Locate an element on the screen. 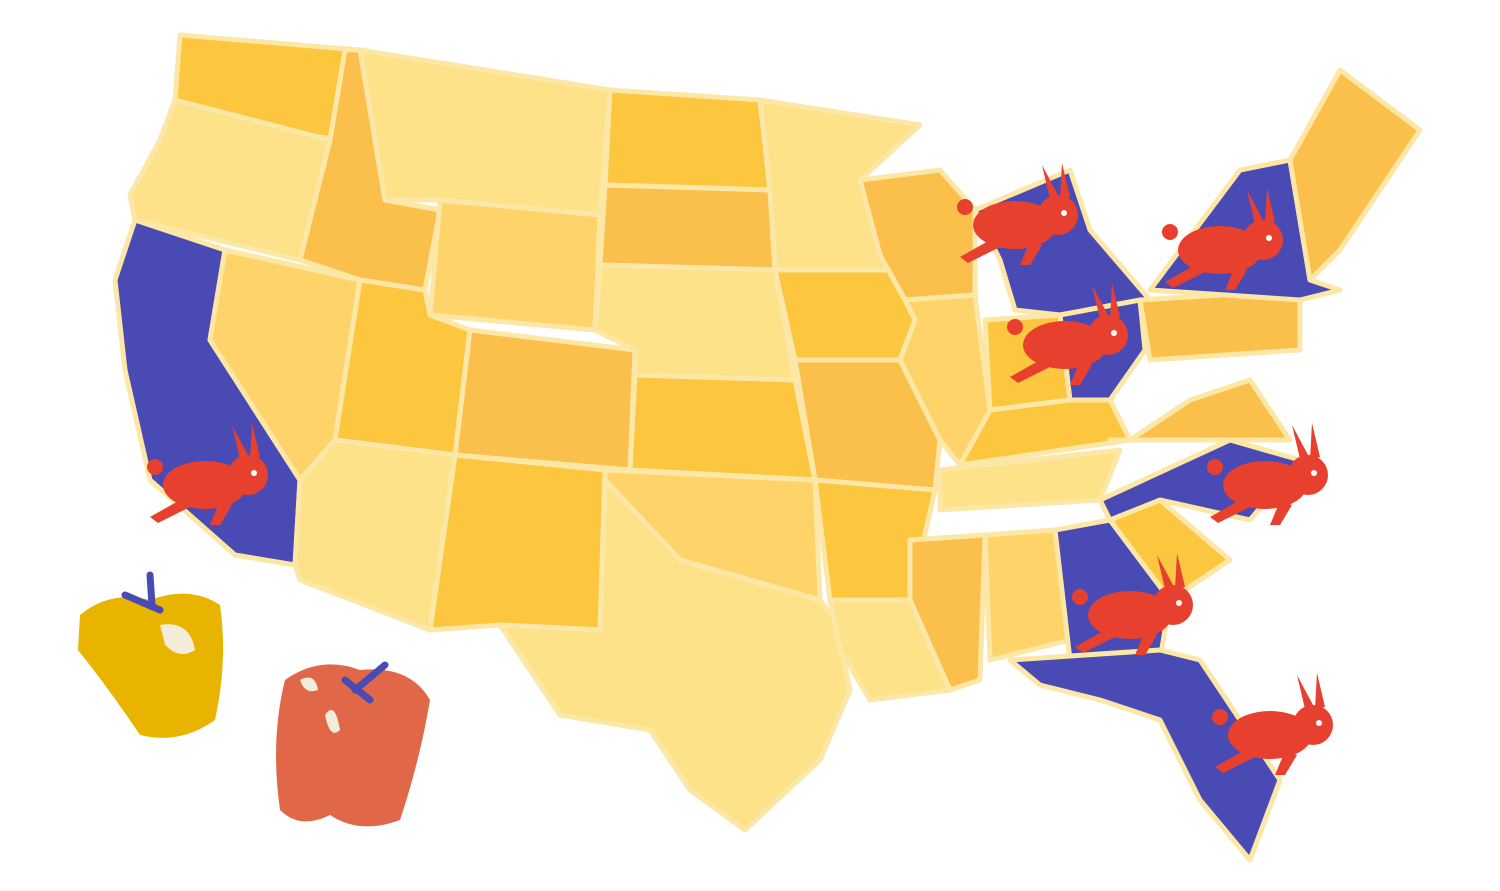 The image size is (1500, 891). yellow-pepper is located at coordinates (151, 654).